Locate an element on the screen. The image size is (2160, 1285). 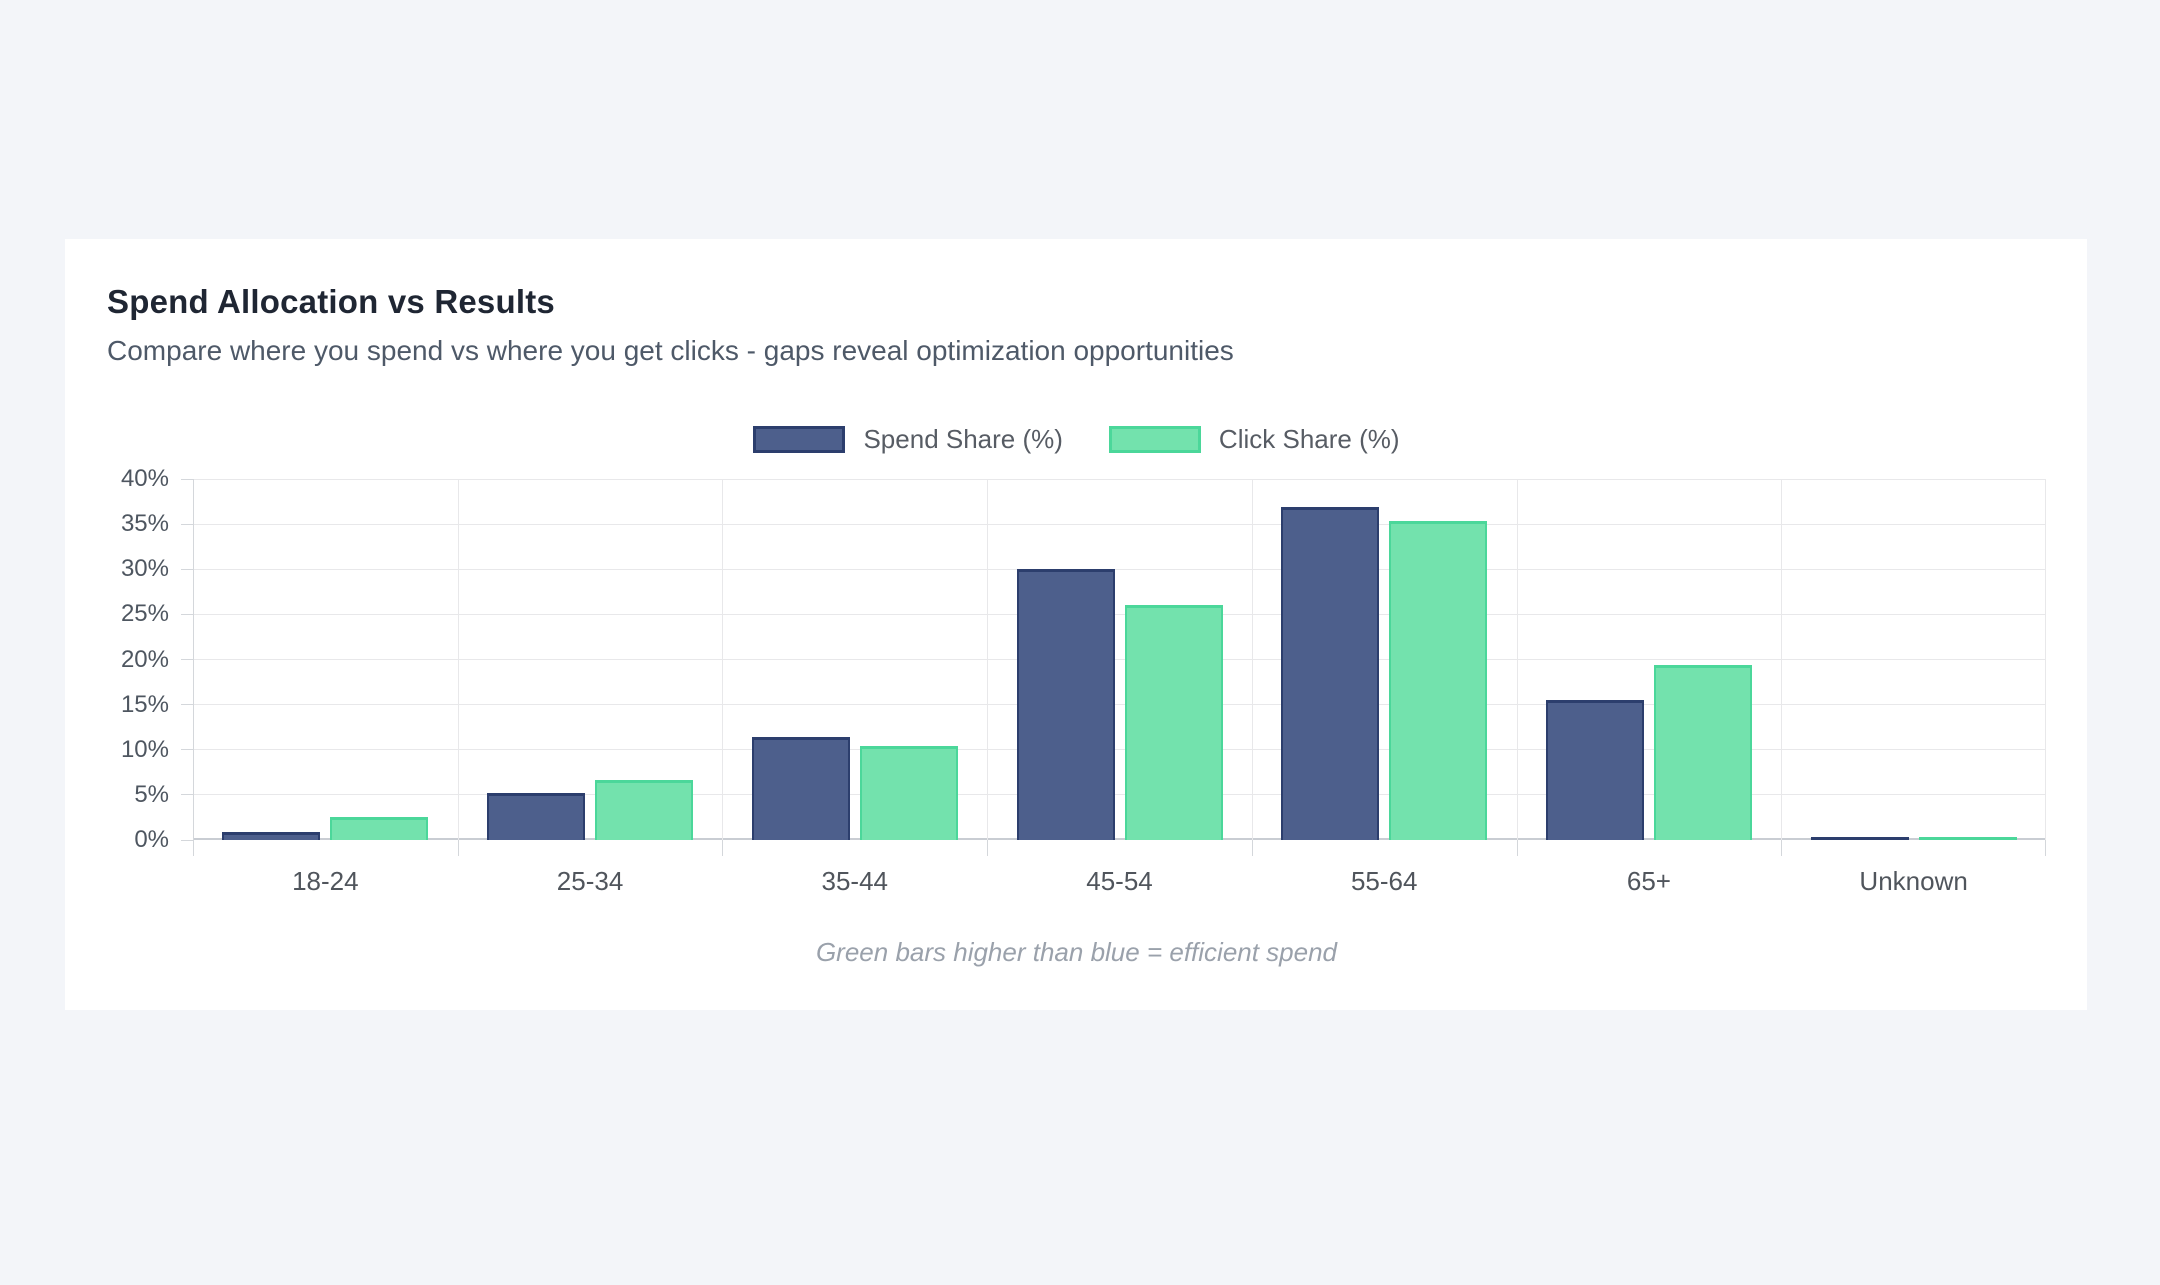
legend-item-spend: Spend Share (%) is located at coordinates (908, 439).